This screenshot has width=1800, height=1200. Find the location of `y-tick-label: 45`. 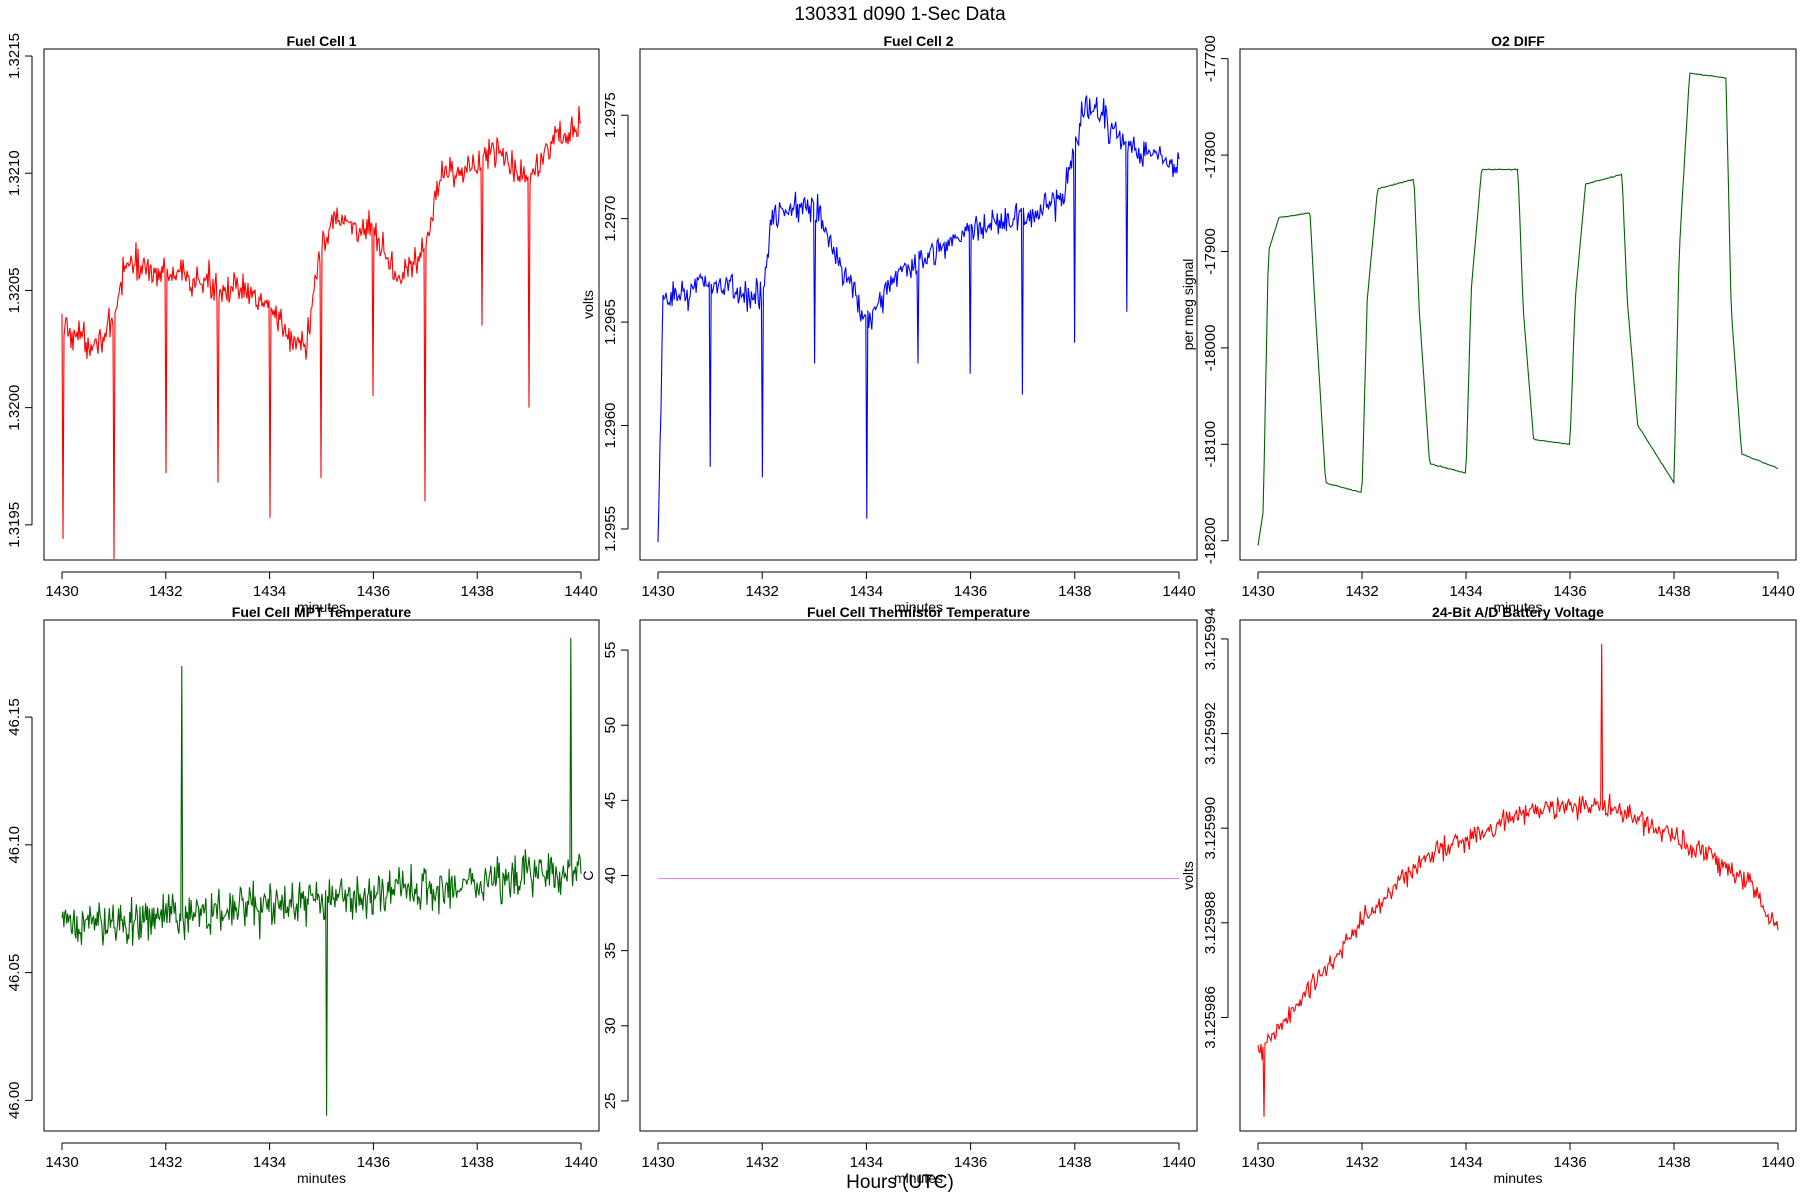

y-tick-label: 45 is located at coordinates (610, 800).